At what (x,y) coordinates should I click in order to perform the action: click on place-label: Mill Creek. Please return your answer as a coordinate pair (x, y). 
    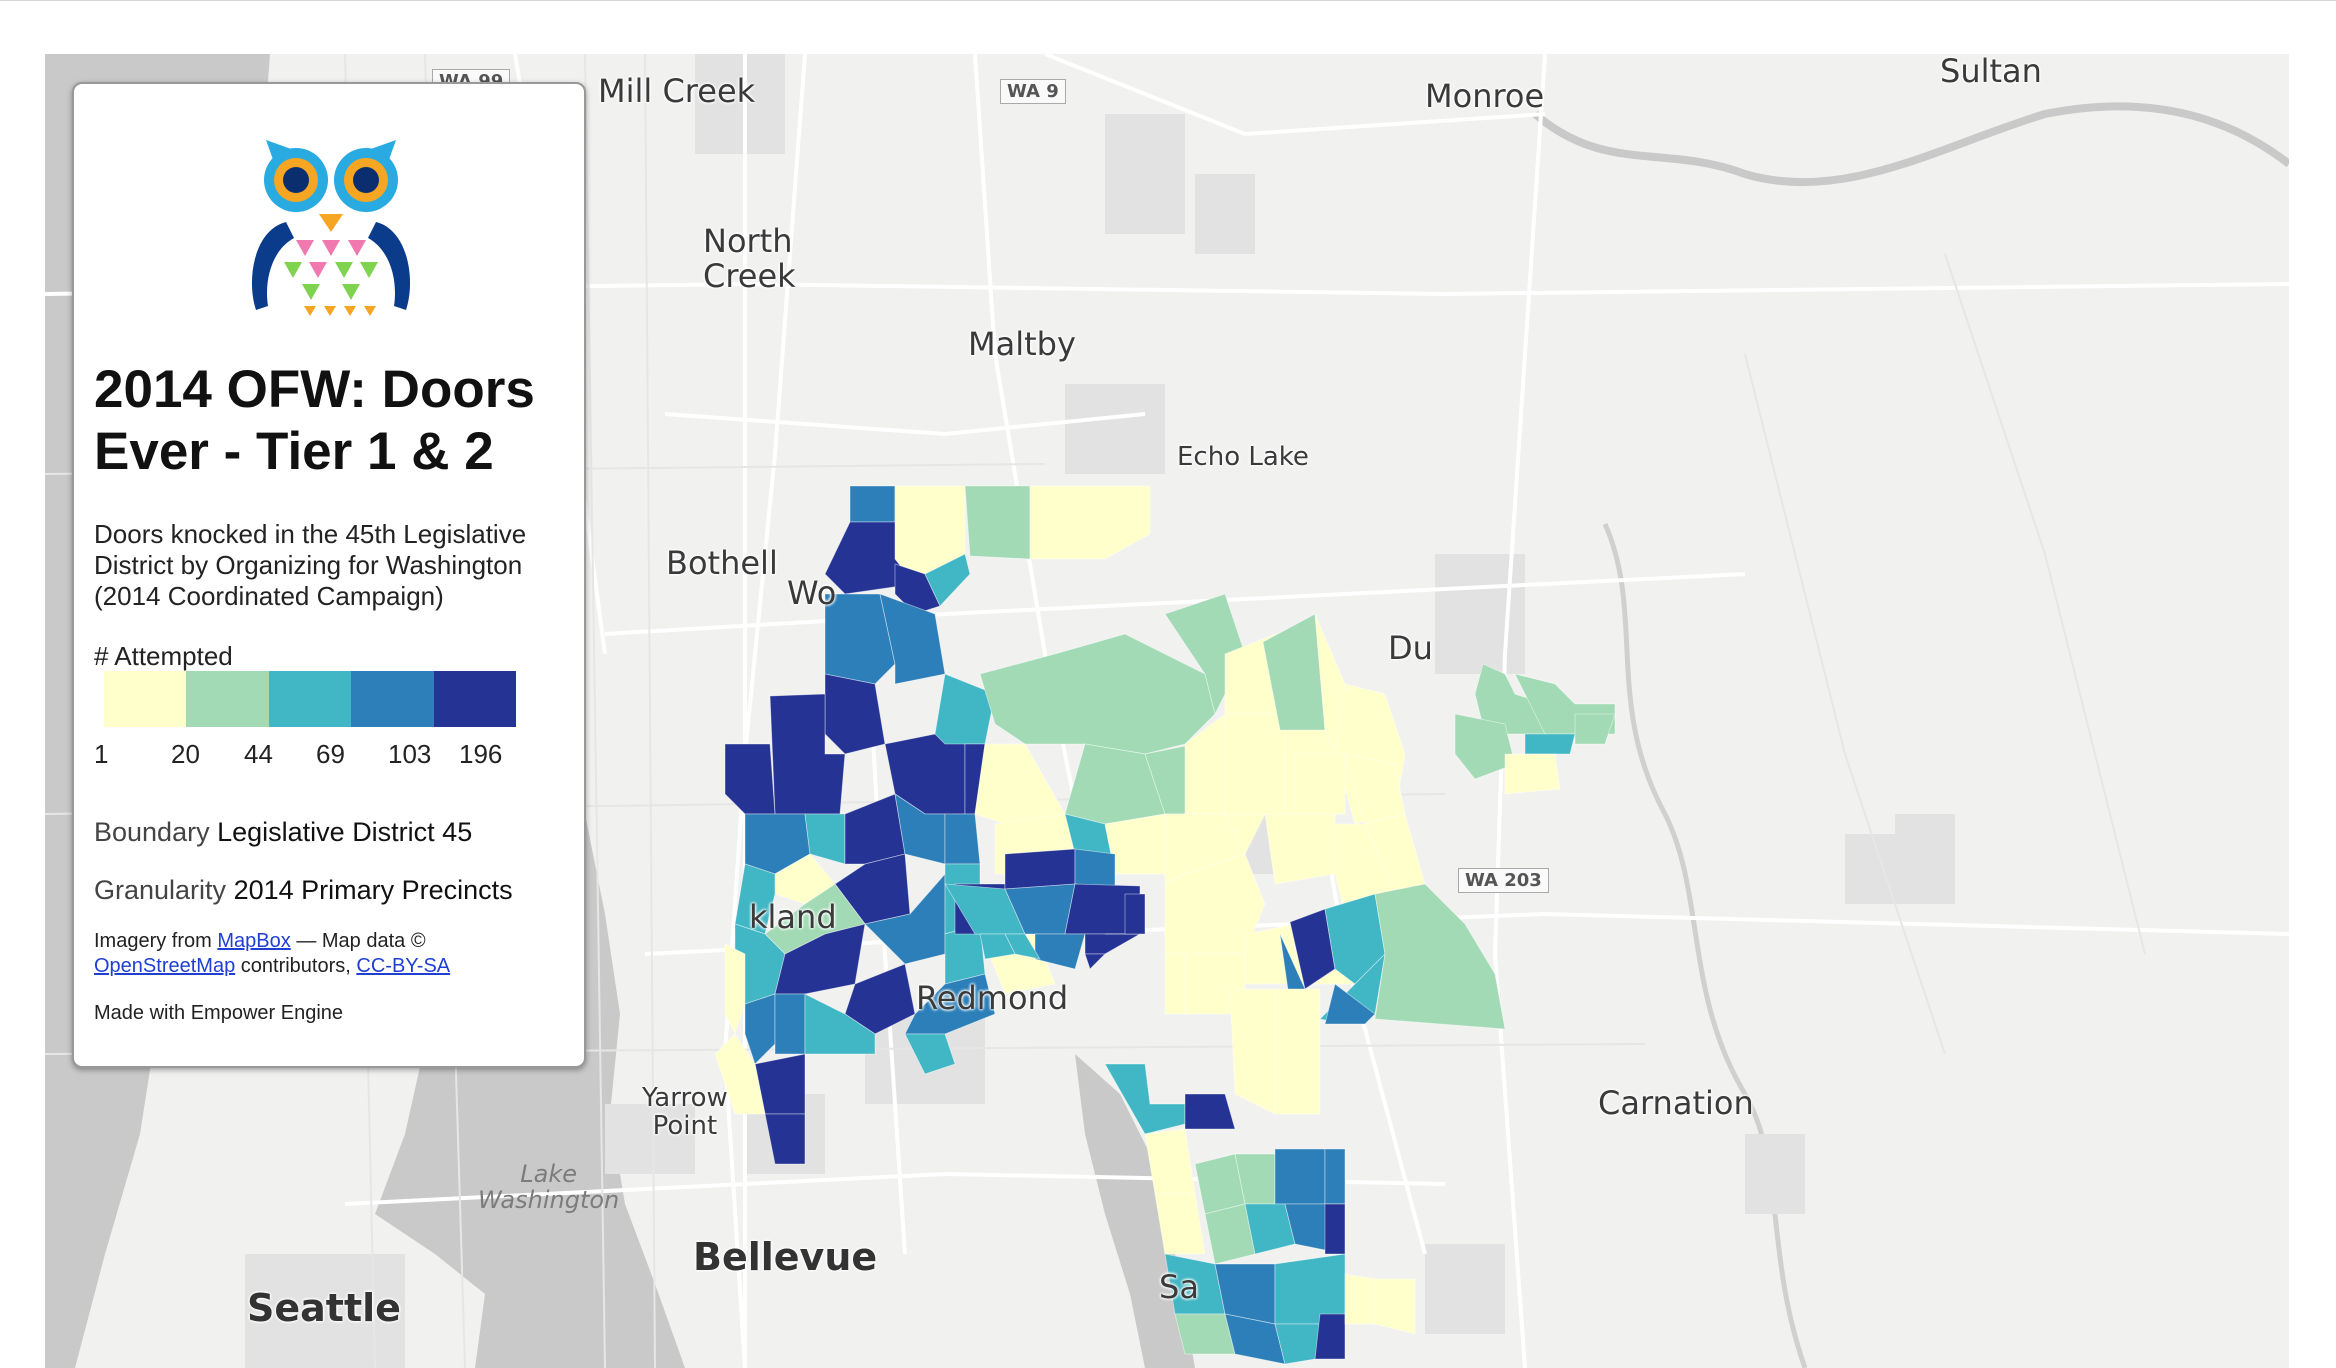
    Looking at the image, I should click on (677, 91).